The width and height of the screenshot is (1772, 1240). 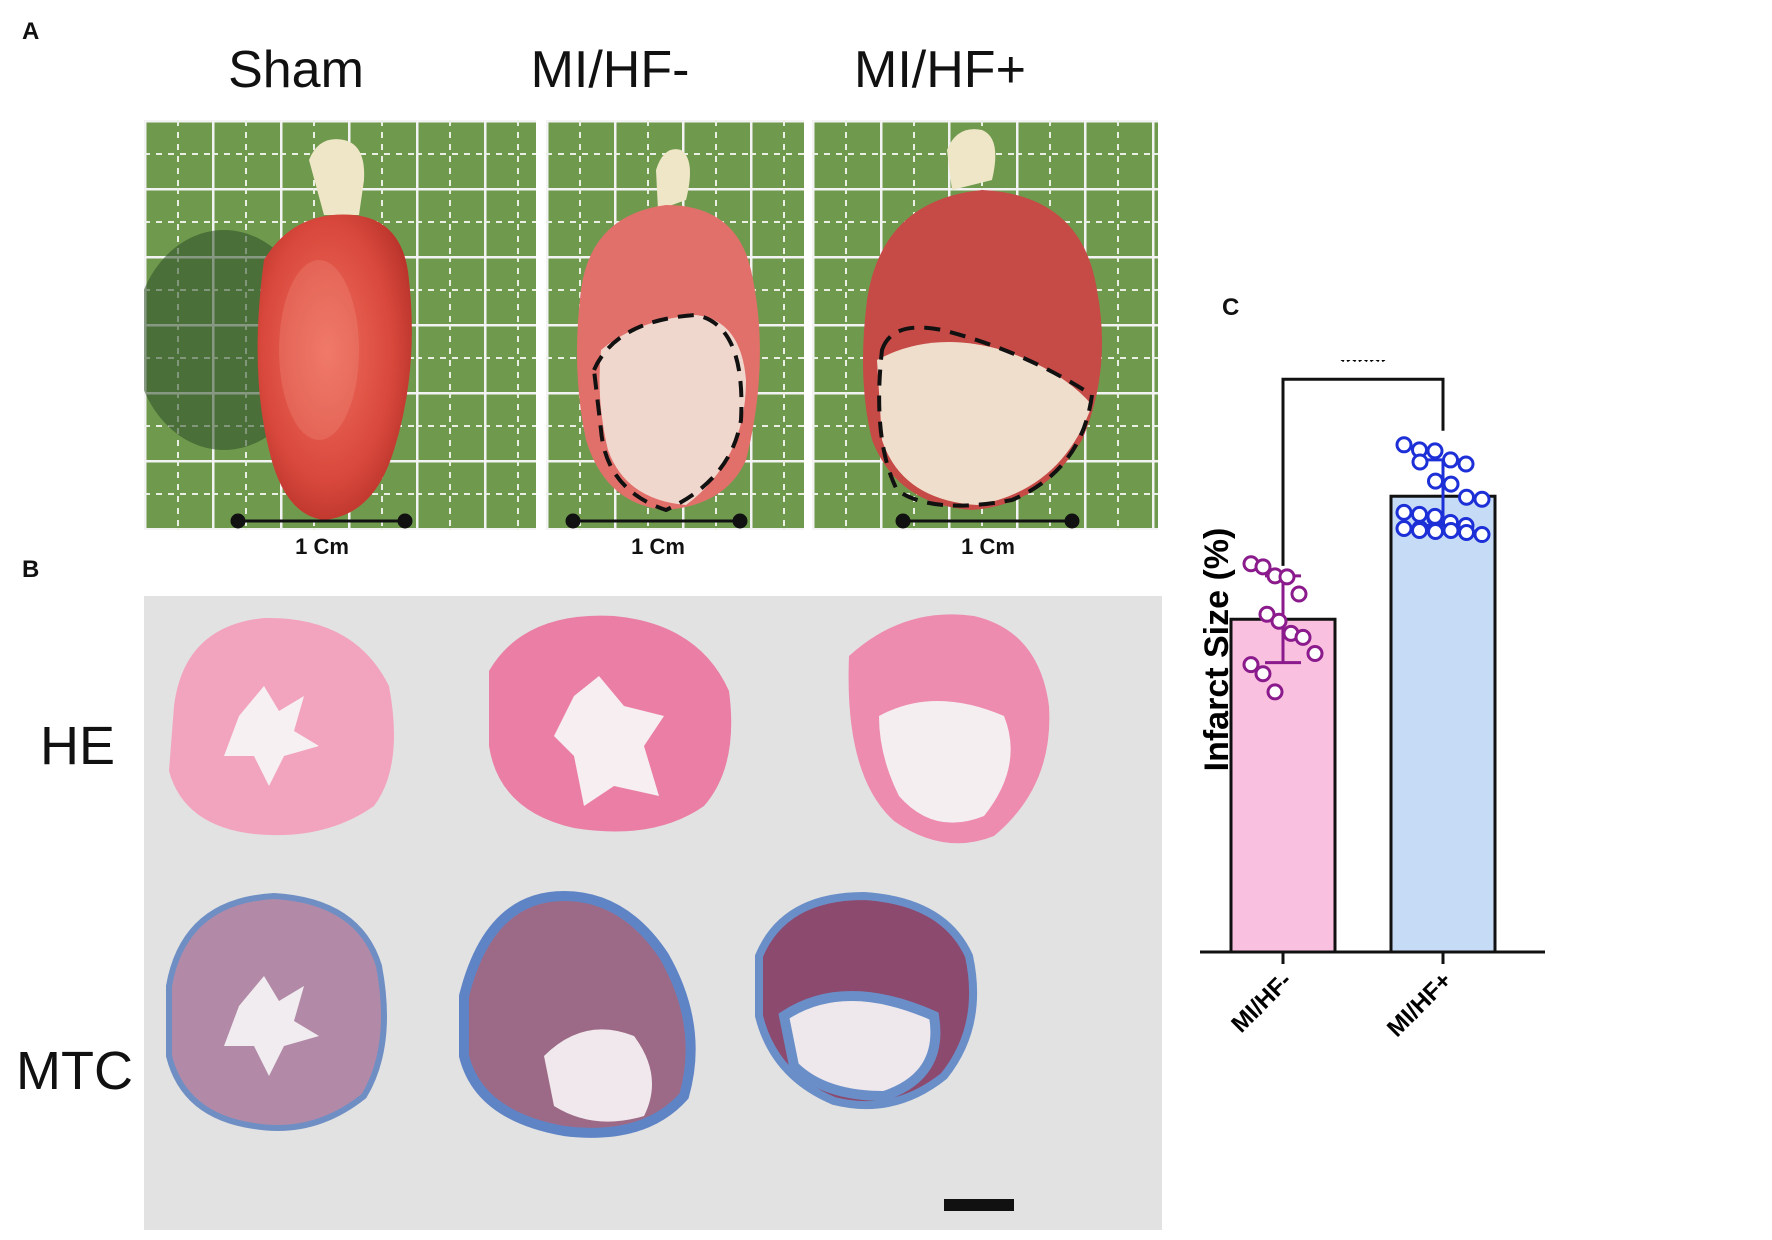 What do you see at coordinates (31, 31) in the screenshot?
I see `panel-a-letter: A` at bounding box center [31, 31].